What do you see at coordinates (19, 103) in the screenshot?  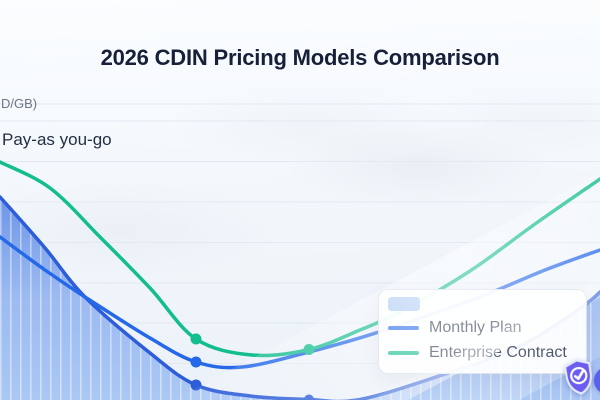 I see `y-axis-unit-label: D/GB)` at bounding box center [19, 103].